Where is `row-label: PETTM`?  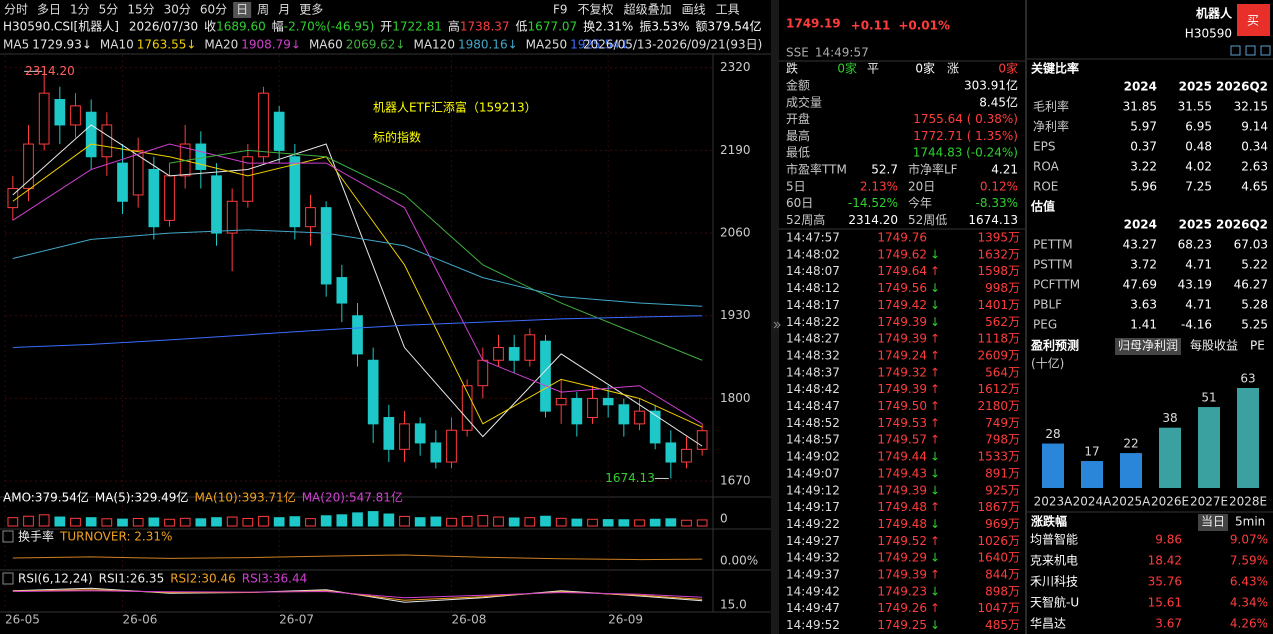
row-label: PETTM is located at coordinates (1053, 245).